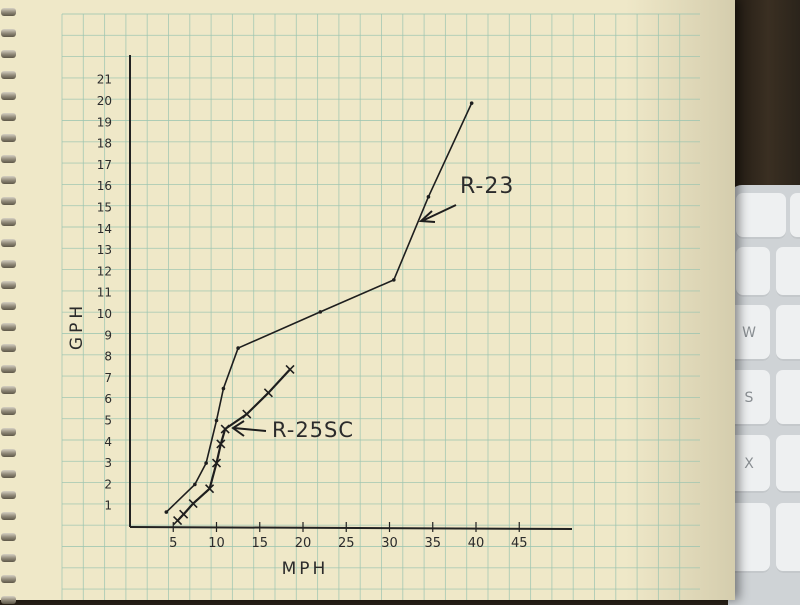 Image resolution: width=800 pixels, height=605 pixels. What do you see at coordinates (104, 186) in the screenshot?
I see `y-tick-label: 16` at bounding box center [104, 186].